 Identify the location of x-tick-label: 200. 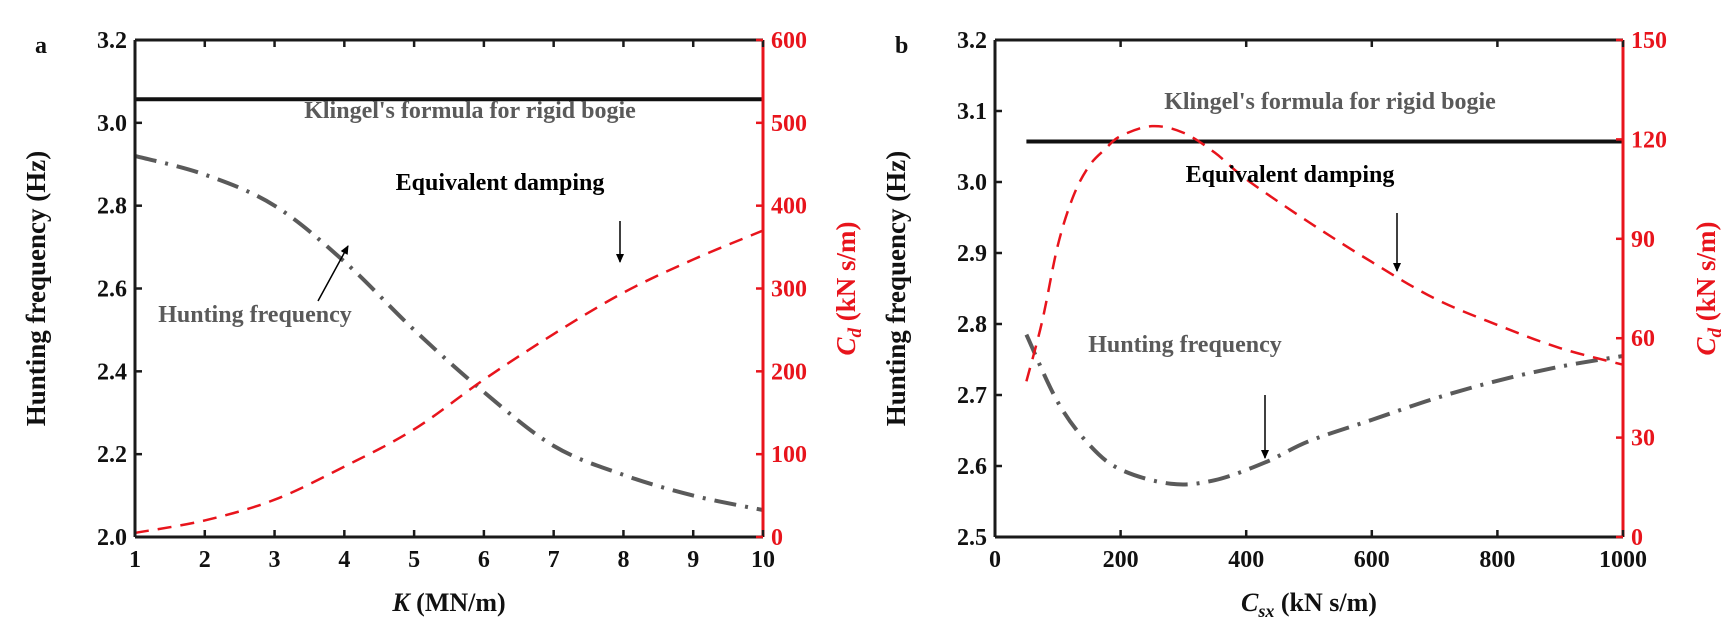
(1121, 560).